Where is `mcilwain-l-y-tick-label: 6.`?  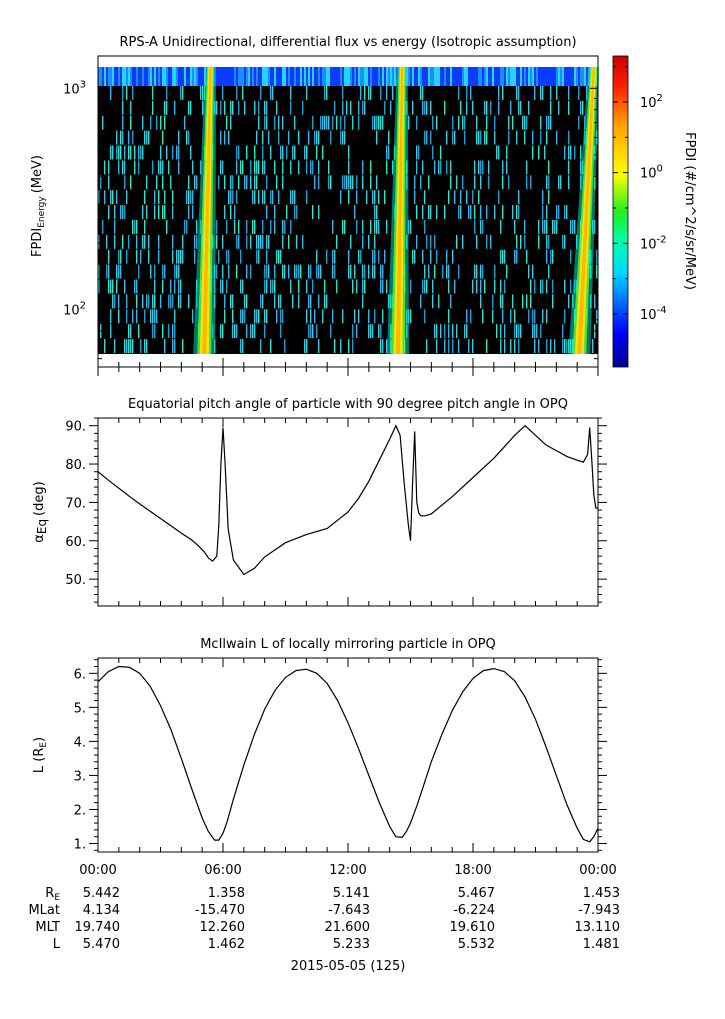
mcilwain-l-y-tick-label: 6. is located at coordinates (80, 674).